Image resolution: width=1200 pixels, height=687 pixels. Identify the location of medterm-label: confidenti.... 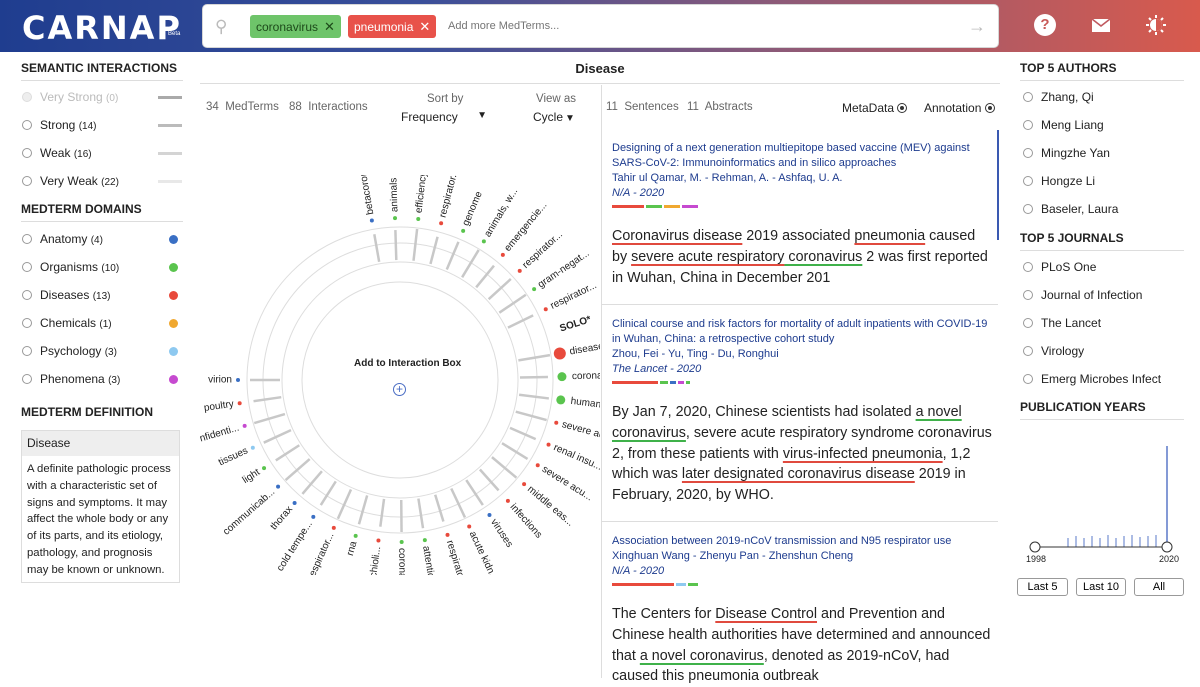
(220, 434).